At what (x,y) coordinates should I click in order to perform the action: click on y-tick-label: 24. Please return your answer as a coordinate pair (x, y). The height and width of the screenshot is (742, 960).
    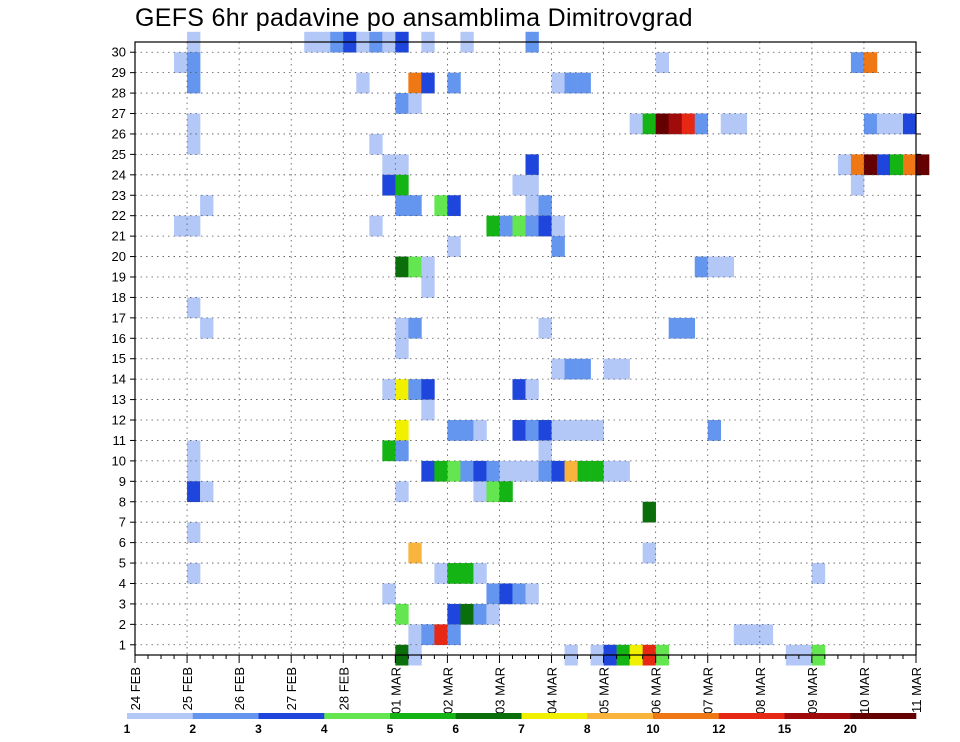
    Looking at the image, I should click on (119, 174).